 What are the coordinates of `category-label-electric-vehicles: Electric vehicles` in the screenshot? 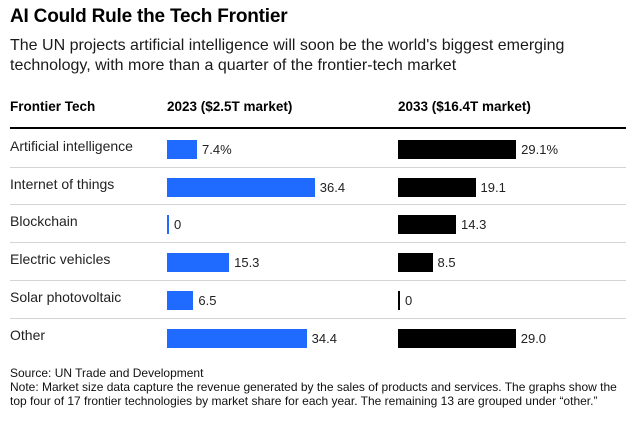 It's located at (60, 259).